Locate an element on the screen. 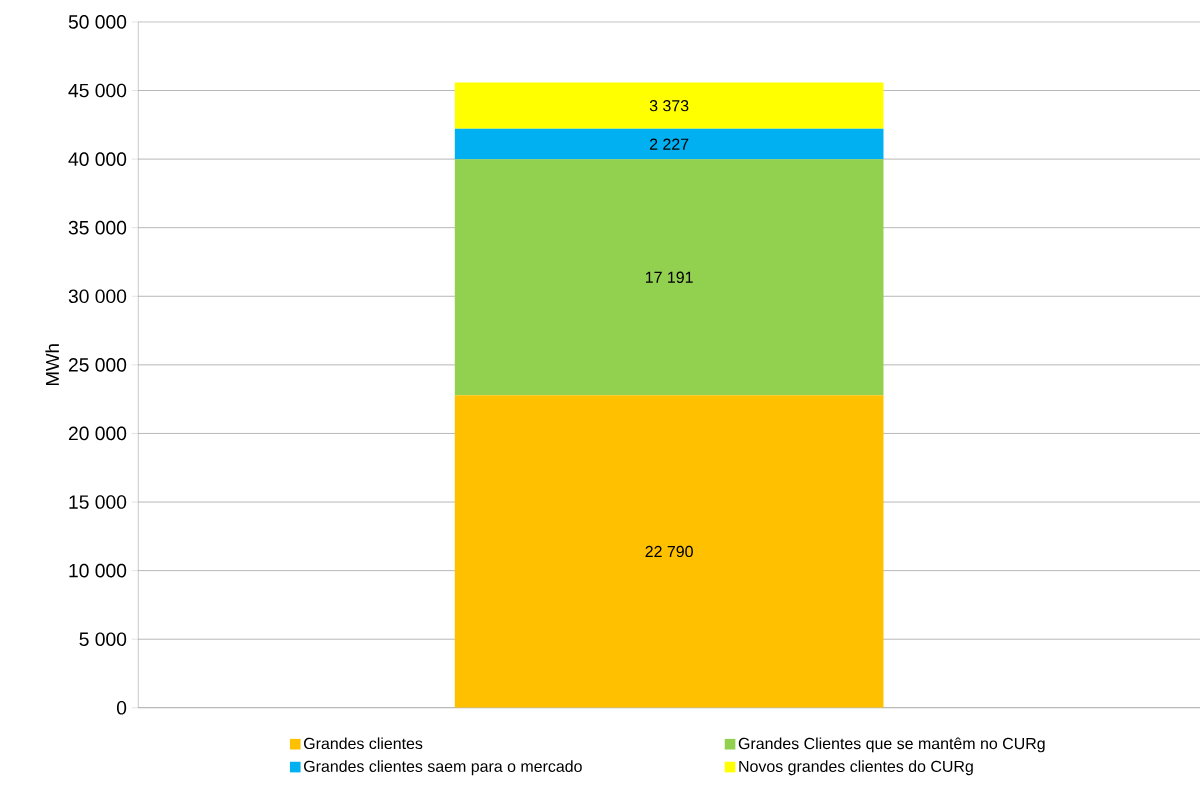 The width and height of the screenshot is (1200, 789). y-tick-label: 30 000 is located at coordinates (97, 296).